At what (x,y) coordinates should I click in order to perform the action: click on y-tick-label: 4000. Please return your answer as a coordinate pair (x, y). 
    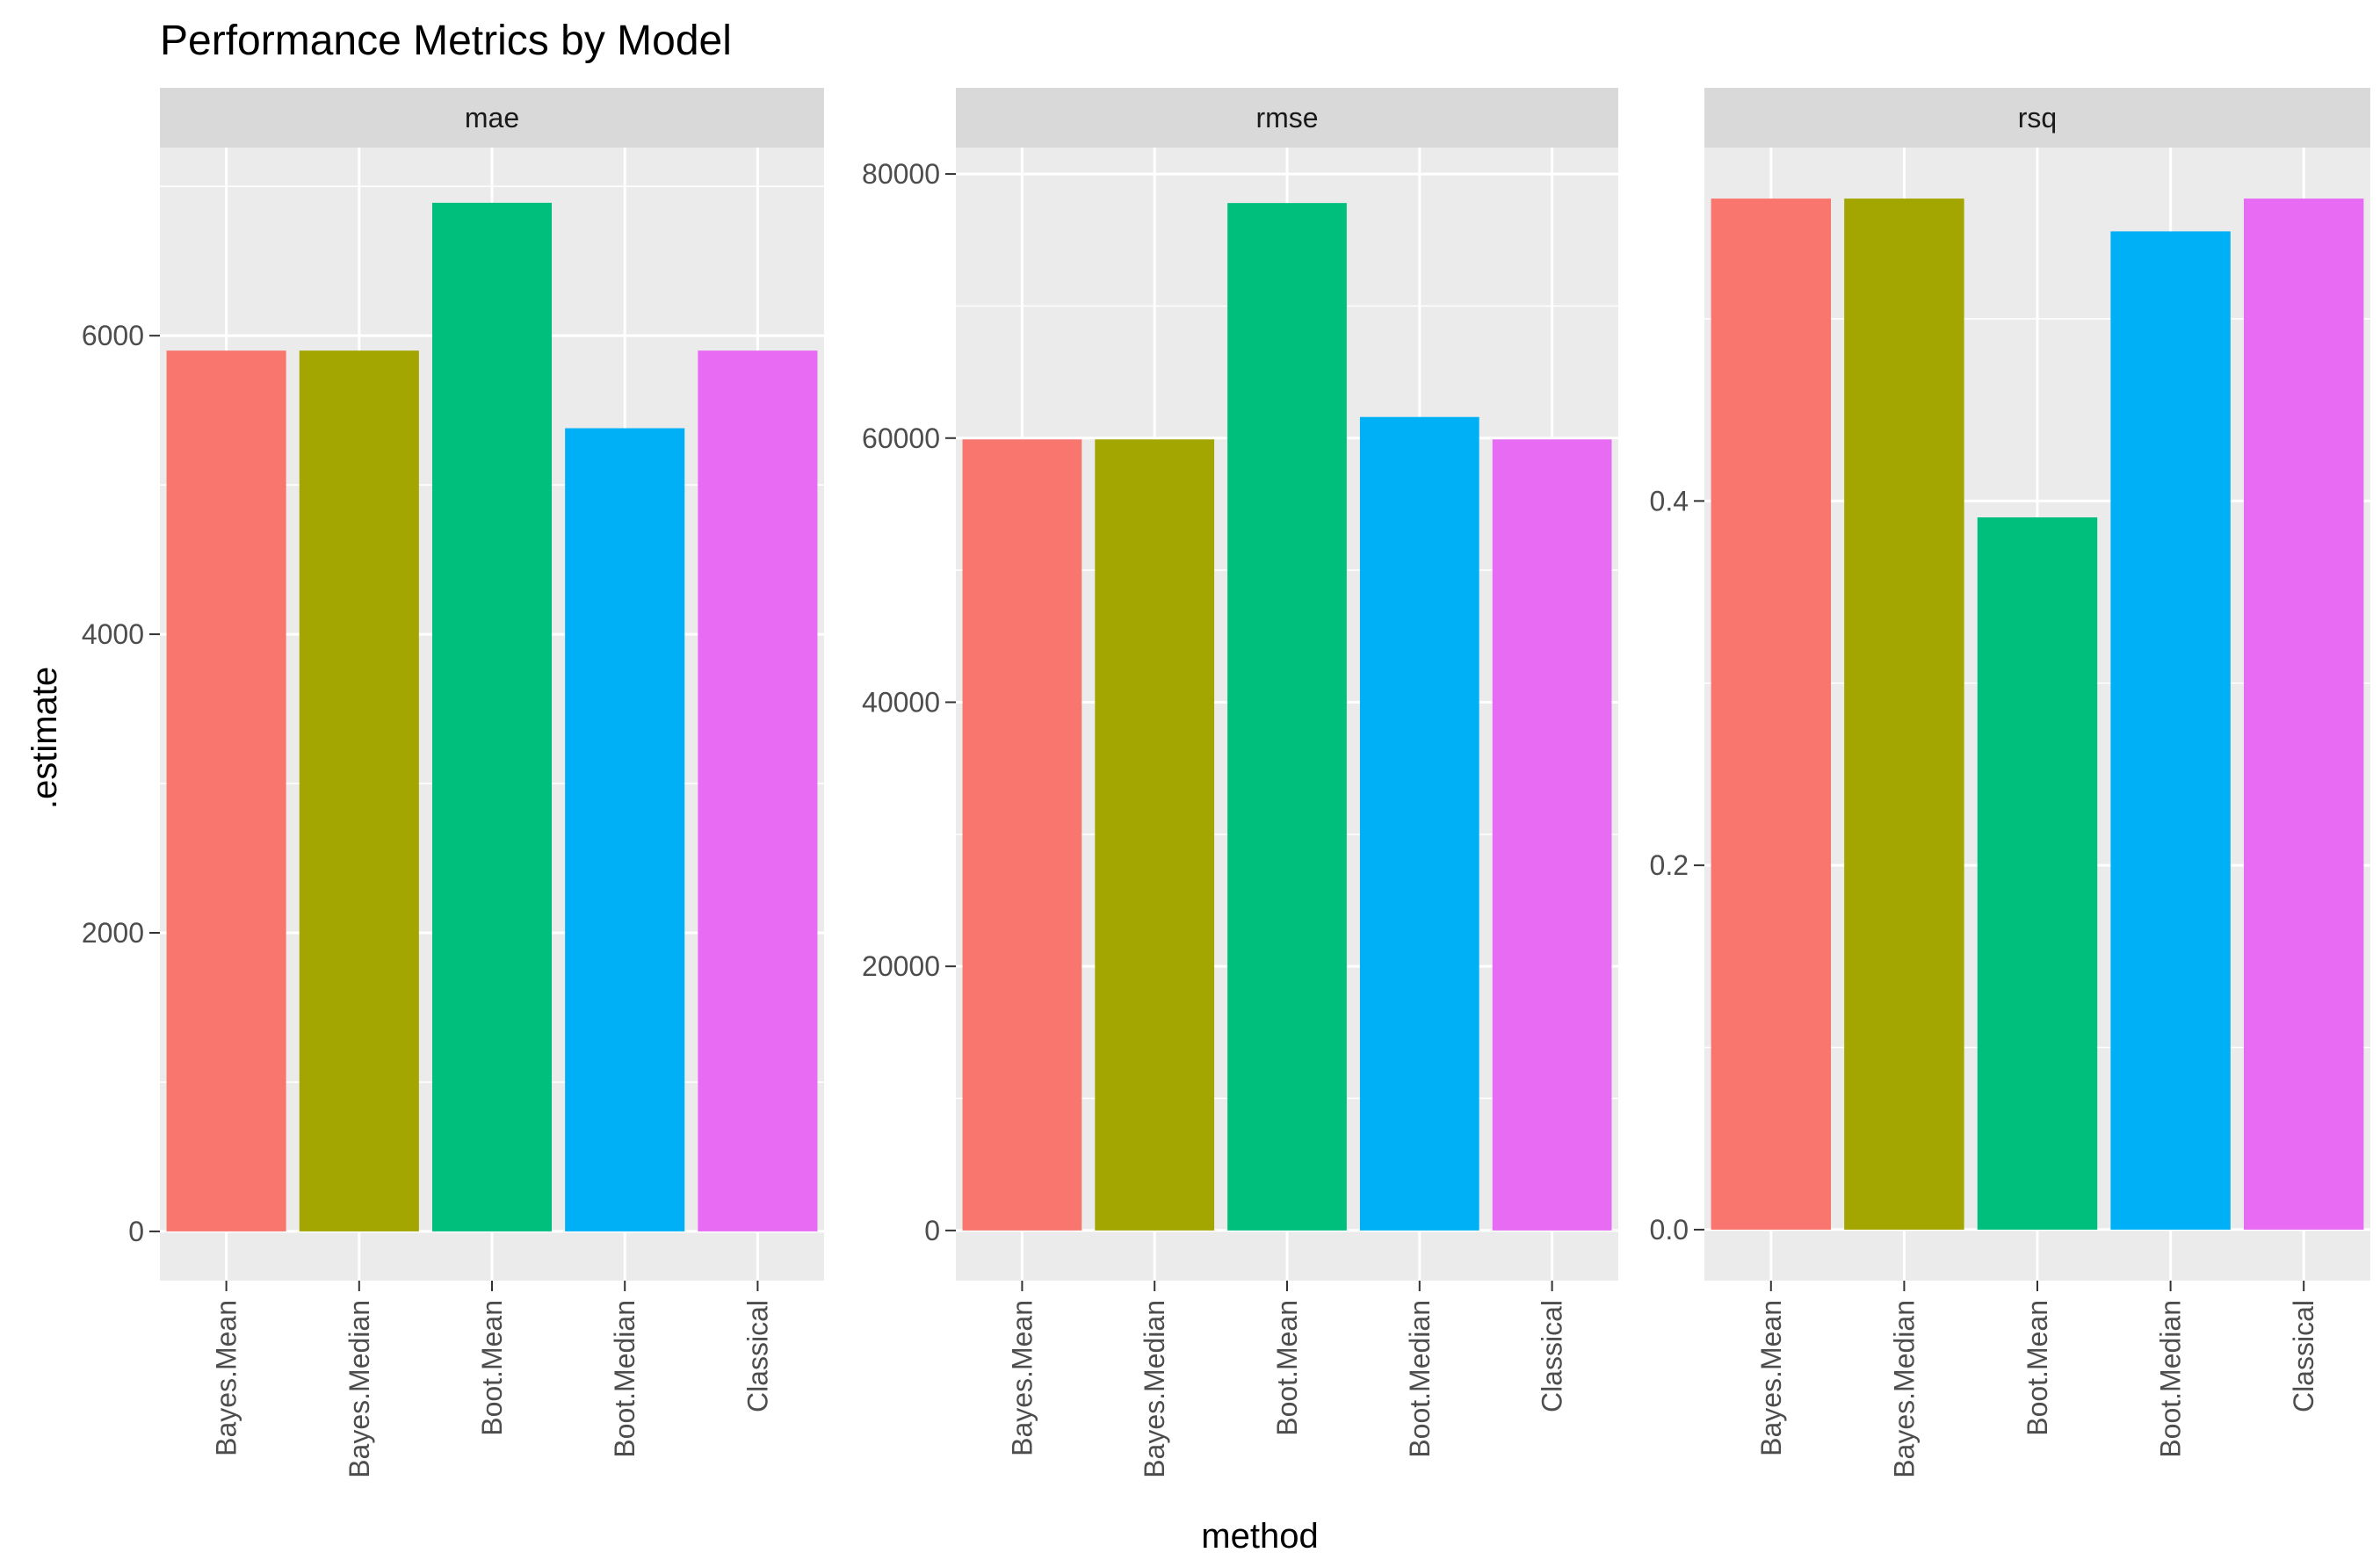
    Looking at the image, I should click on (113, 634).